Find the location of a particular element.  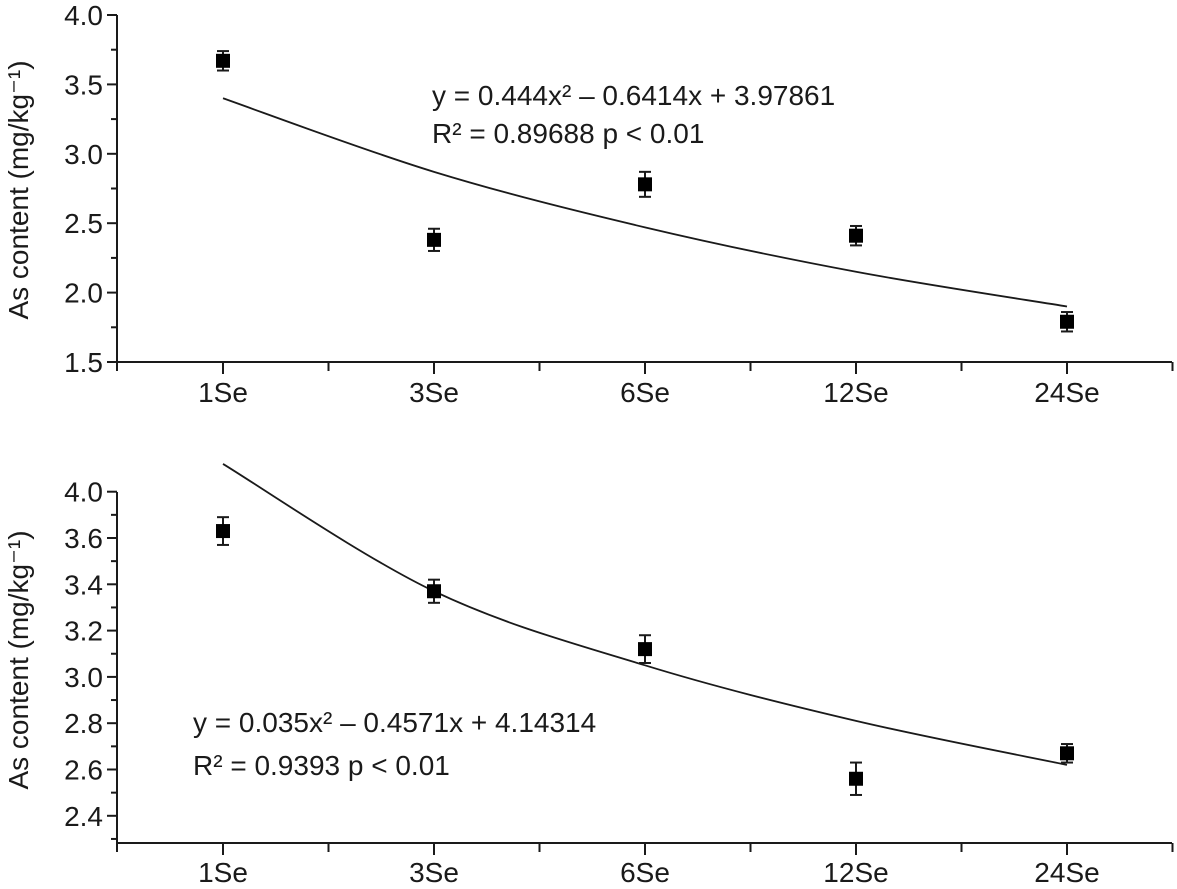

y-tick-label: 3.2 is located at coordinates (83, 631).